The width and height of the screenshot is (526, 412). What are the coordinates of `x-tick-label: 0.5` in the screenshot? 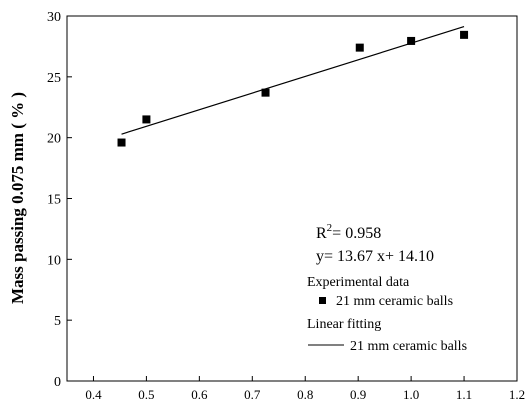 It's located at (146, 394).